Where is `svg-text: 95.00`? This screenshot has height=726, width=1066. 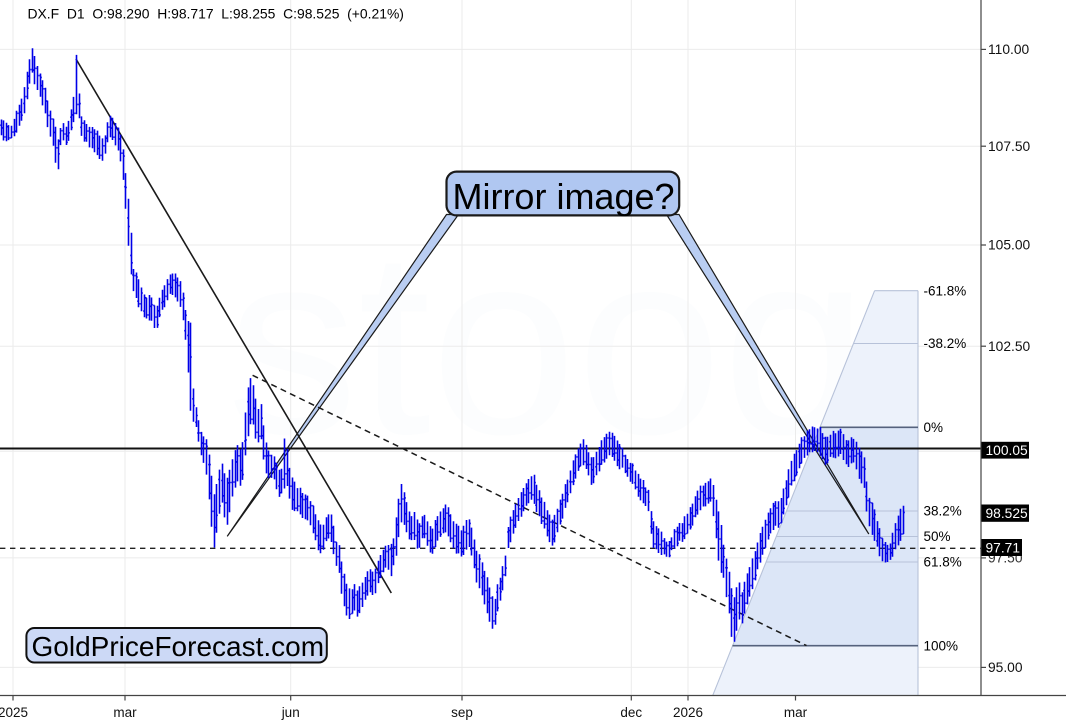 svg-text: 95.00 is located at coordinates (1005, 667).